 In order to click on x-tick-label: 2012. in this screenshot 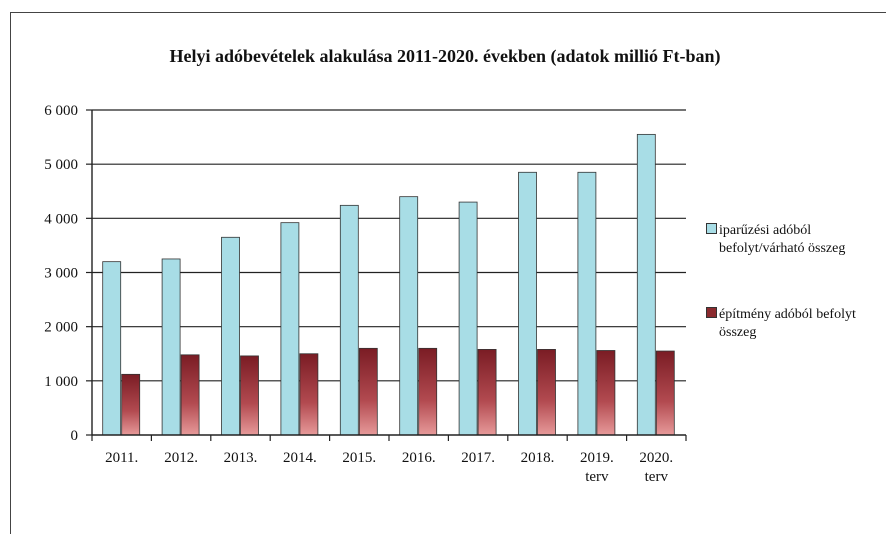, I will do `click(181, 458)`.